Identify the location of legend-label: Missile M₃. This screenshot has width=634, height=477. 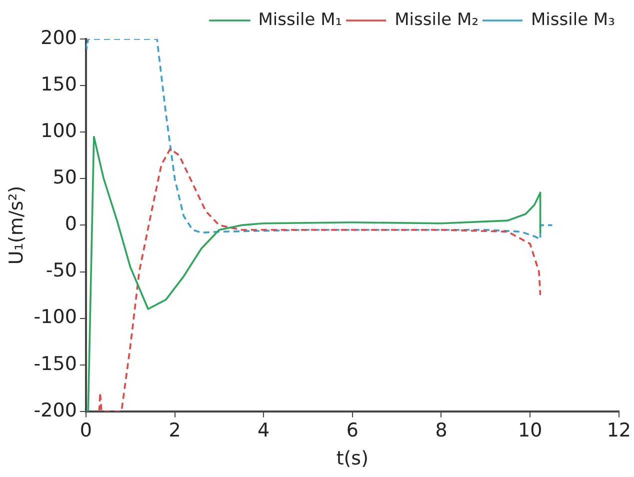
(573, 20).